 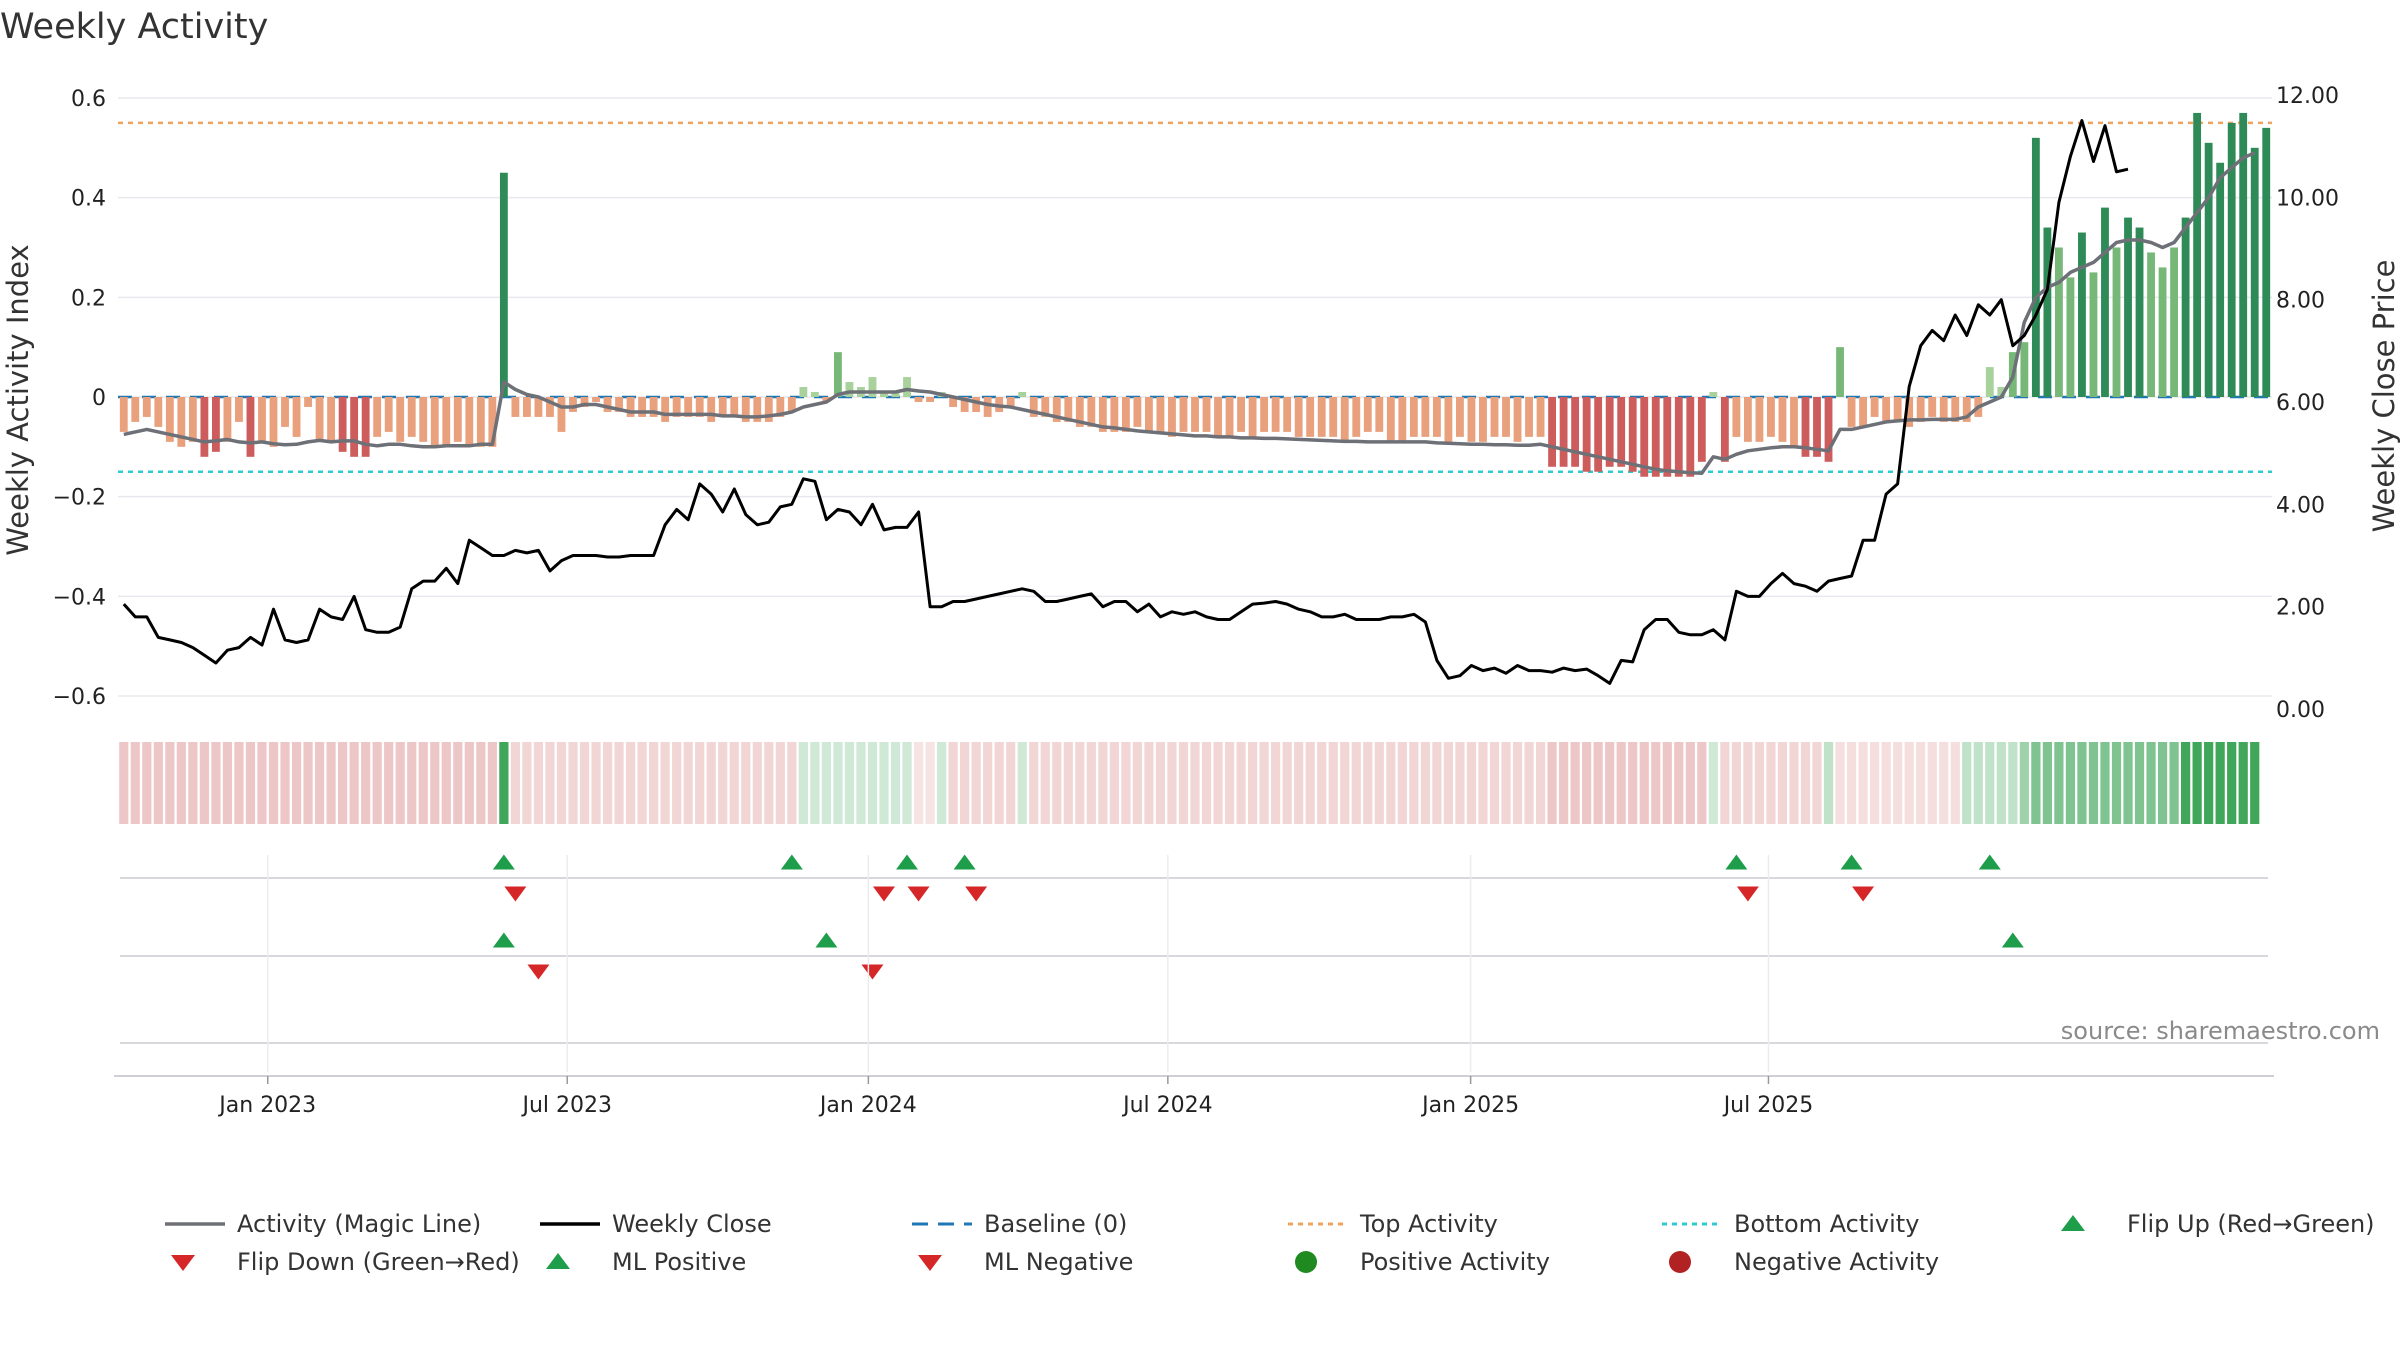 What do you see at coordinates (646, 1262) in the screenshot?
I see `legend-item-mlpos: ML Positive` at bounding box center [646, 1262].